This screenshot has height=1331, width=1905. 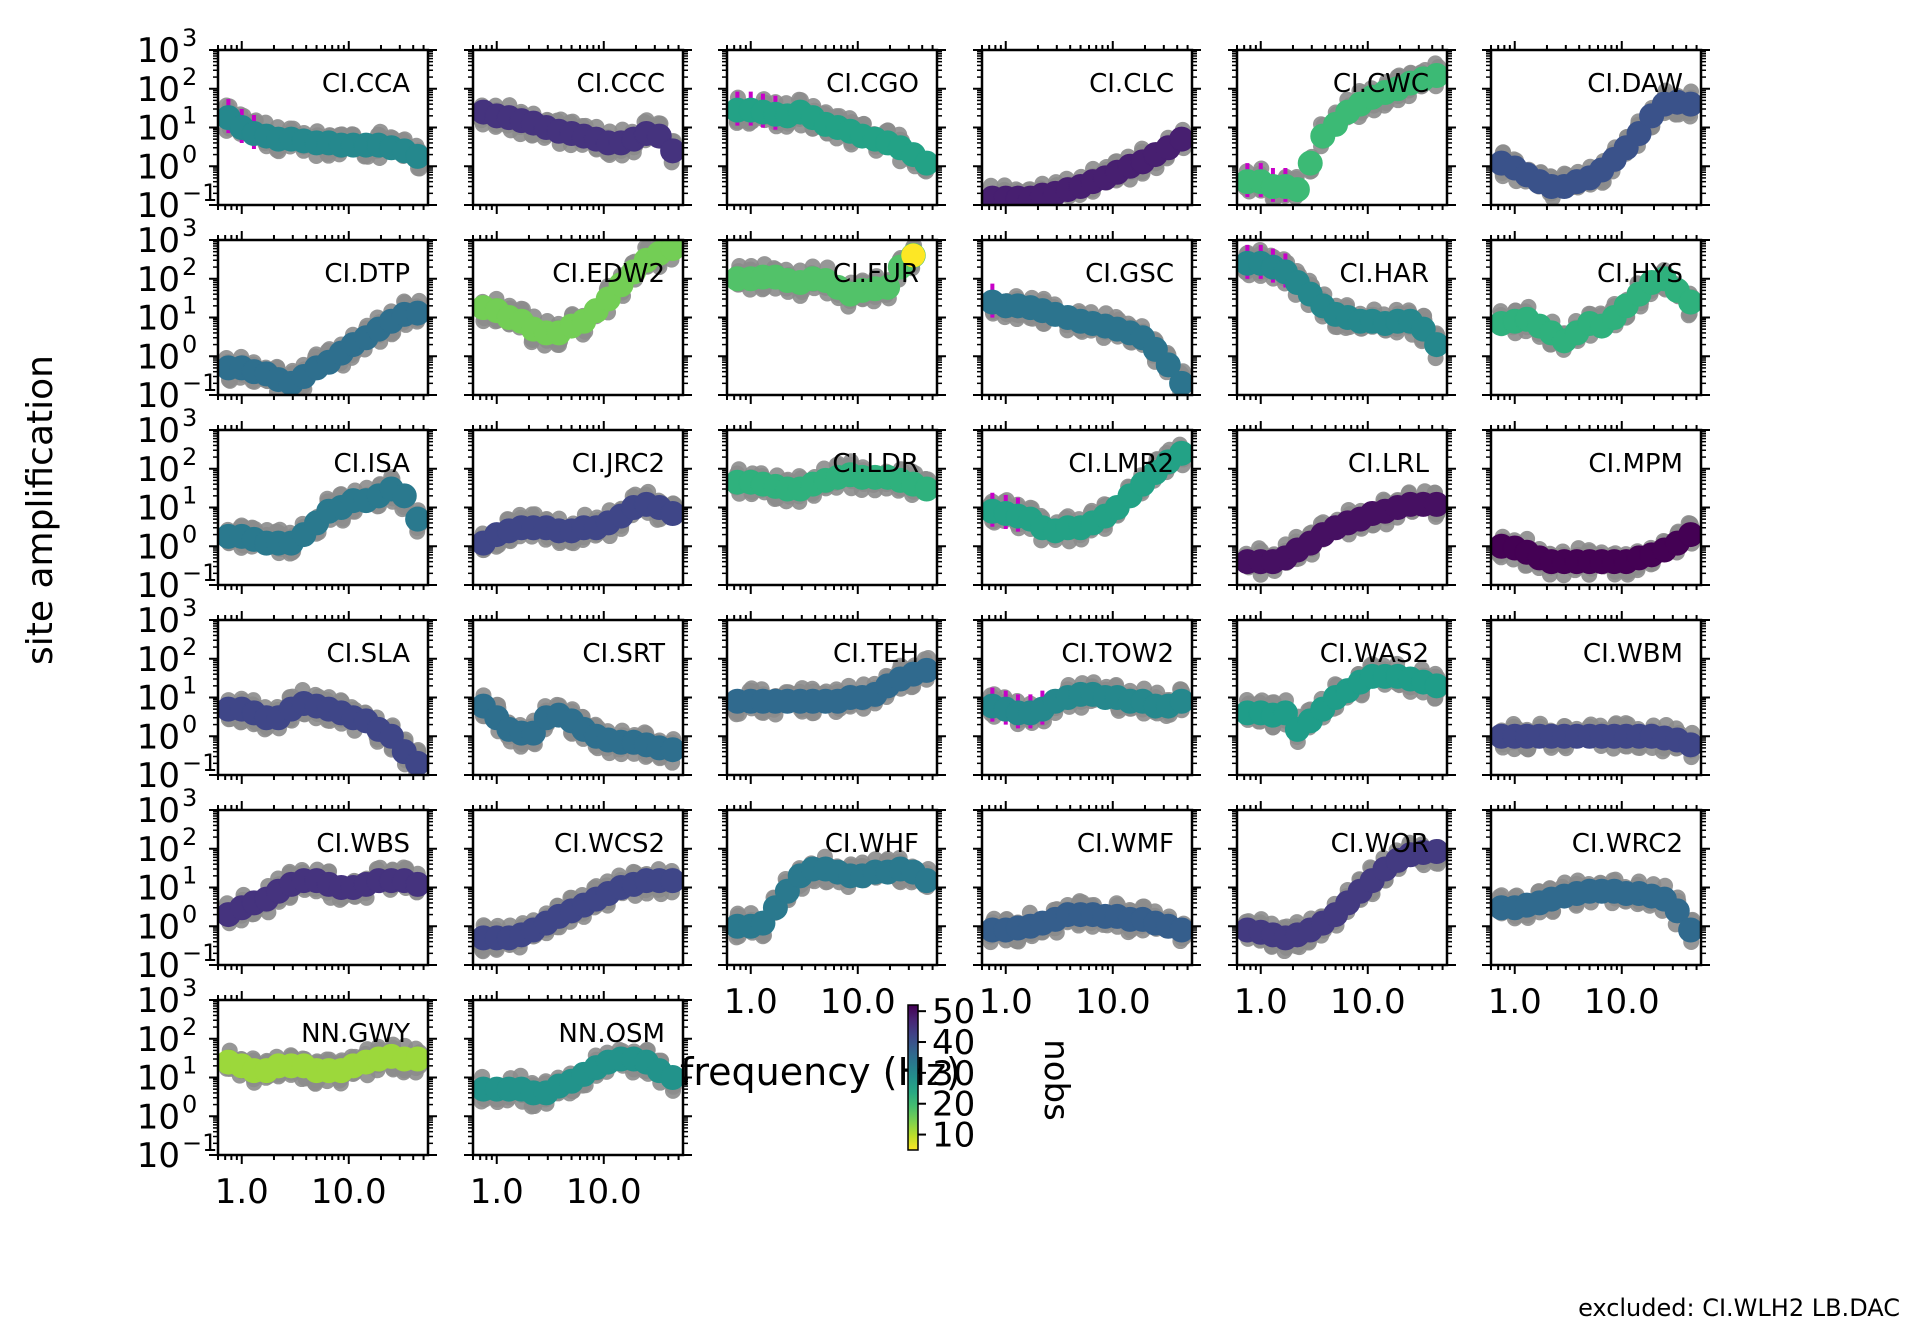 I want to click on panel-ci-teh: CI.TEH, so click(x=832, y=697).